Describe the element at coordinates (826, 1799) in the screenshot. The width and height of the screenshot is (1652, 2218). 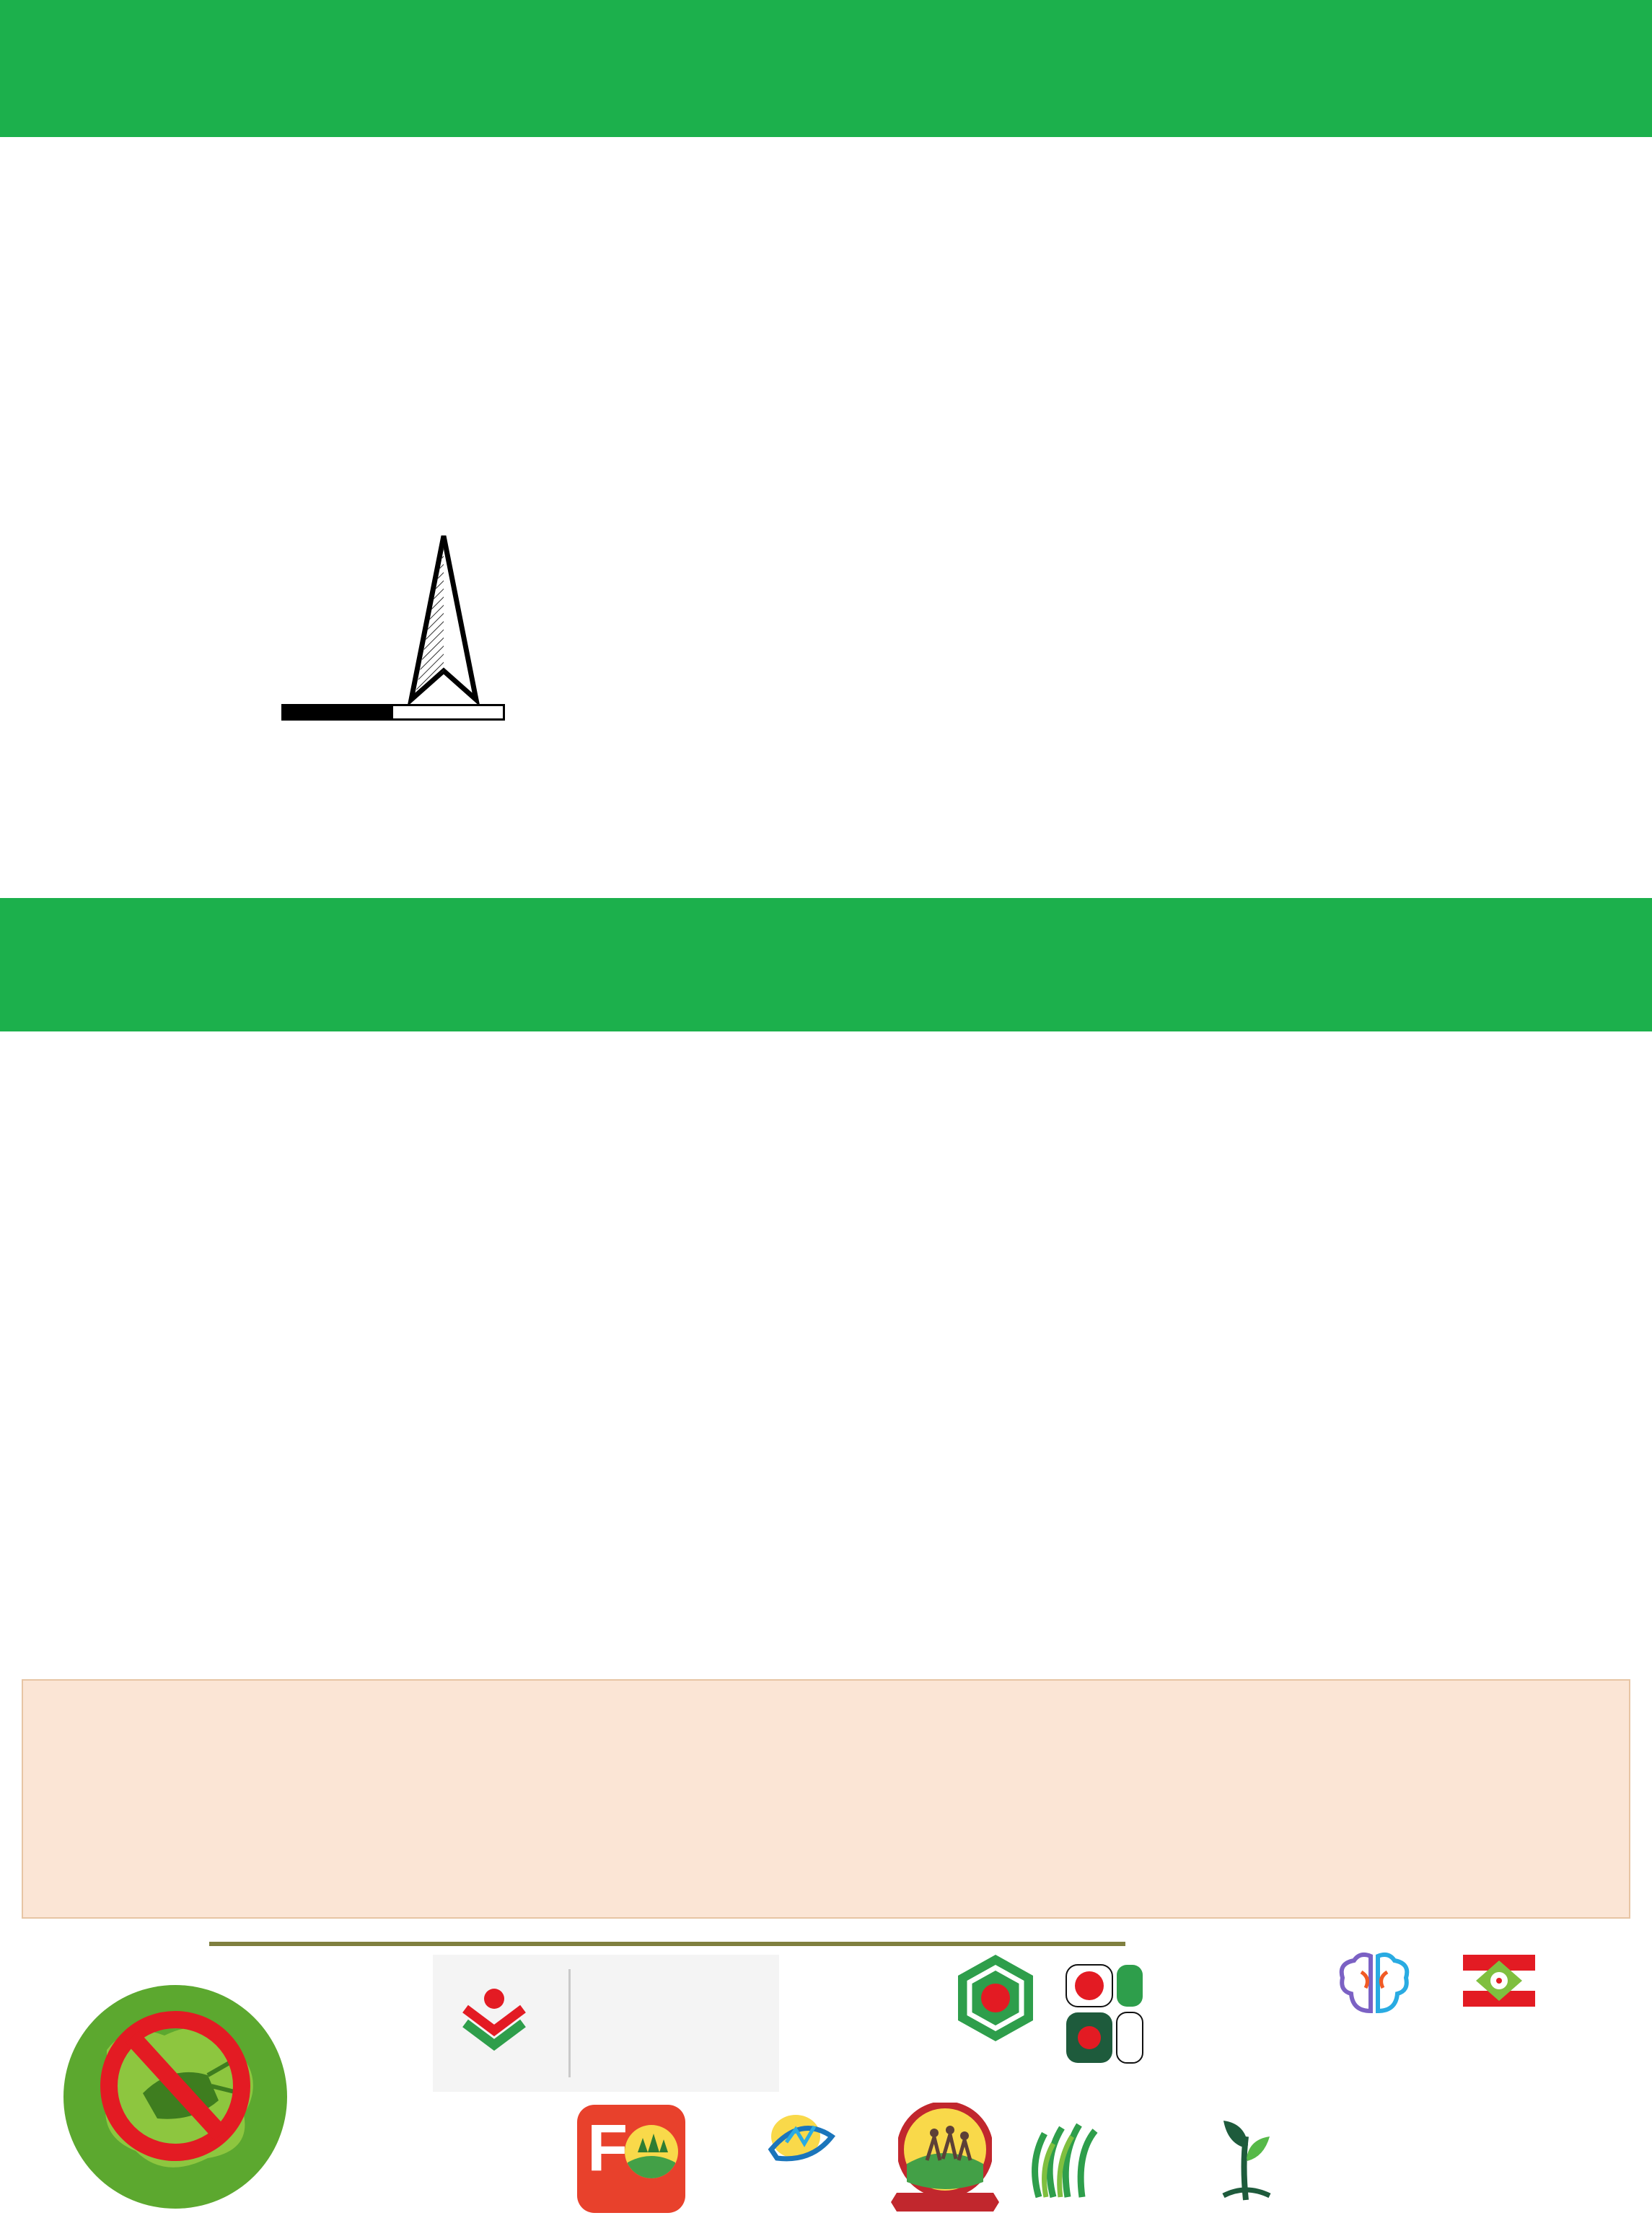
I see `recommendations-box` at that location.